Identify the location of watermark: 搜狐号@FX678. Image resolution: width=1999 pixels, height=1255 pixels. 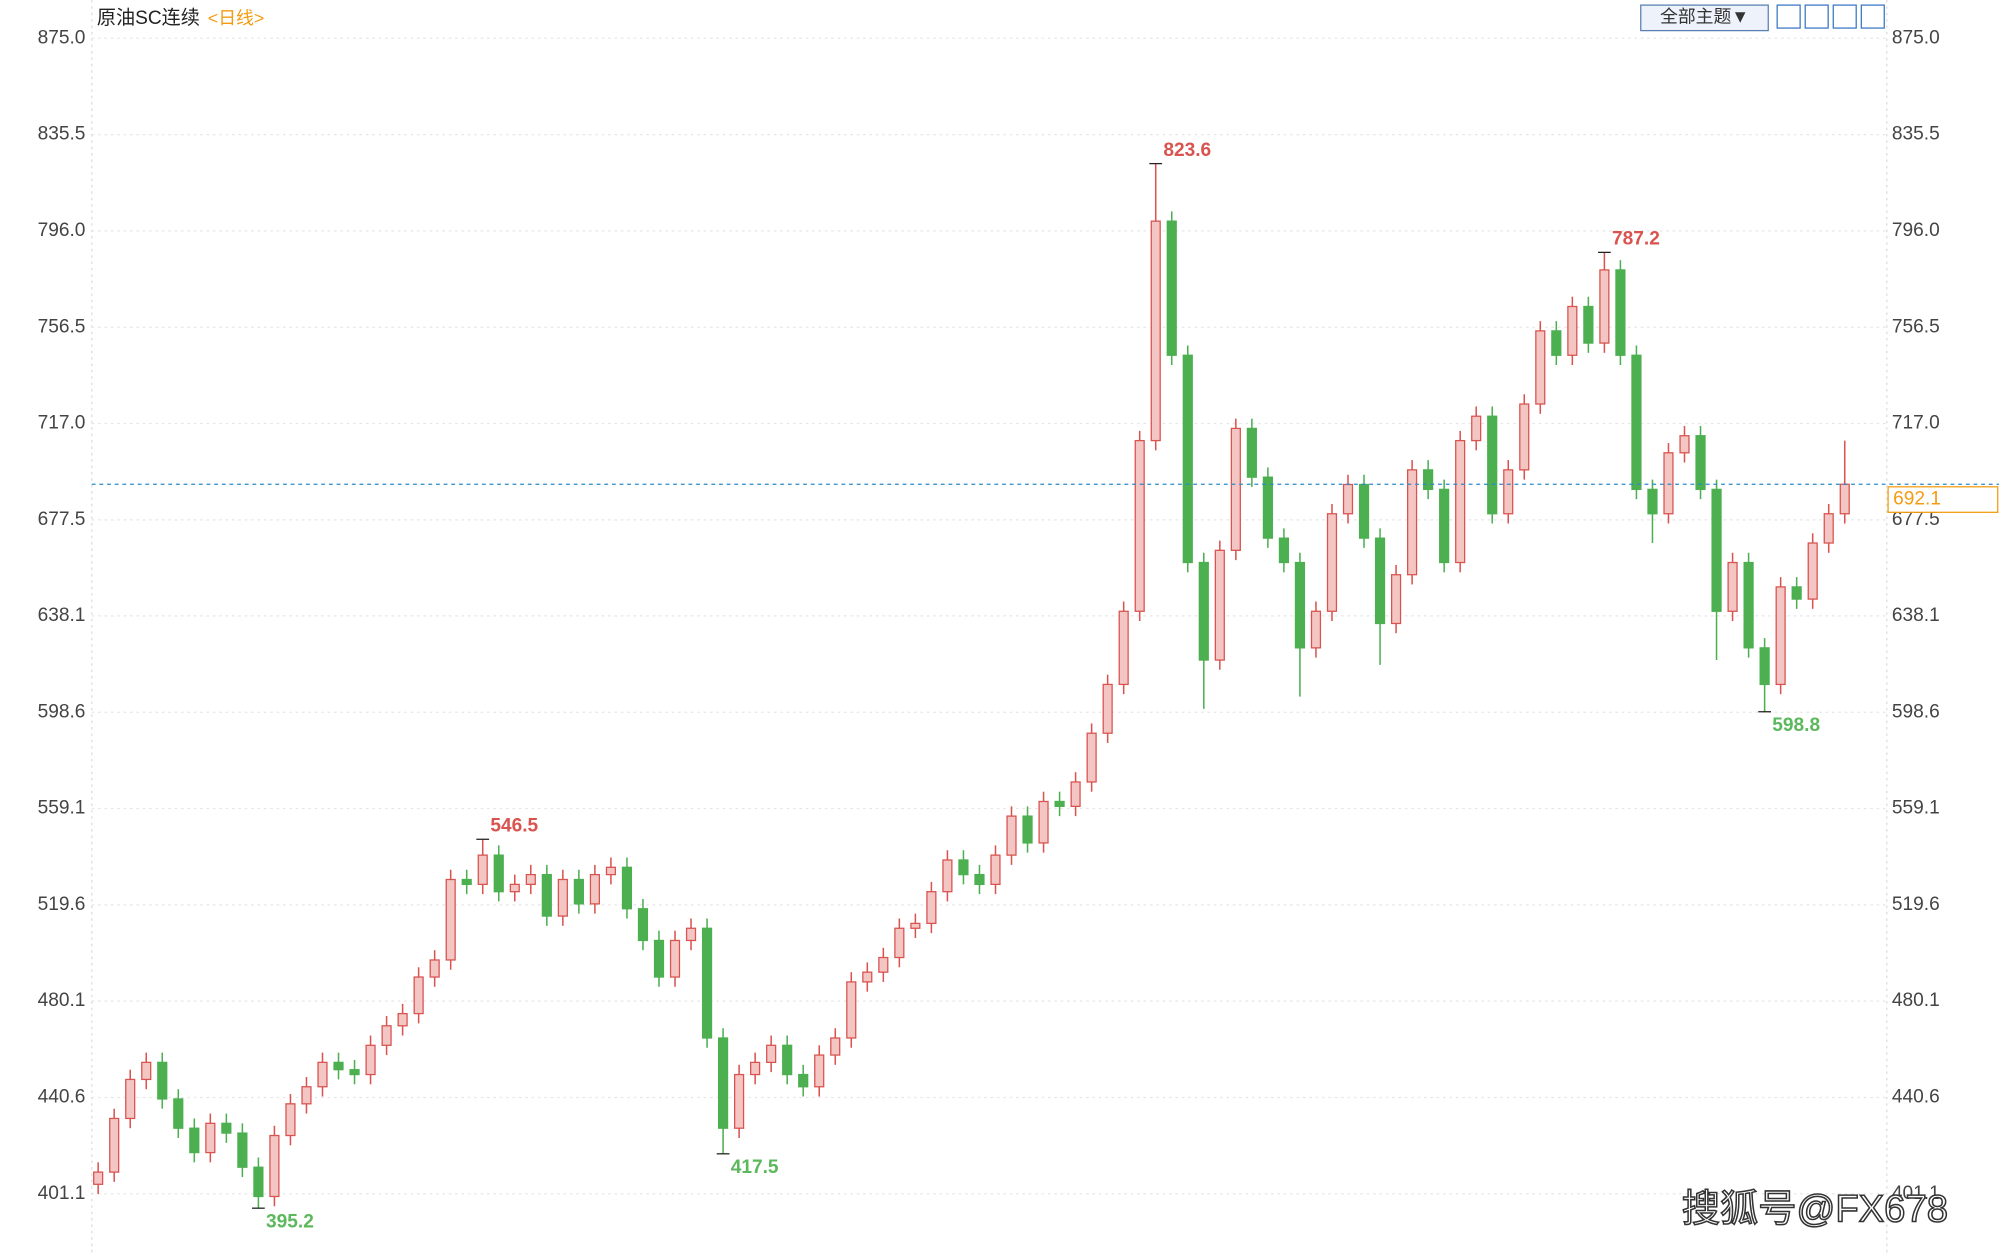
(1815, 1209).